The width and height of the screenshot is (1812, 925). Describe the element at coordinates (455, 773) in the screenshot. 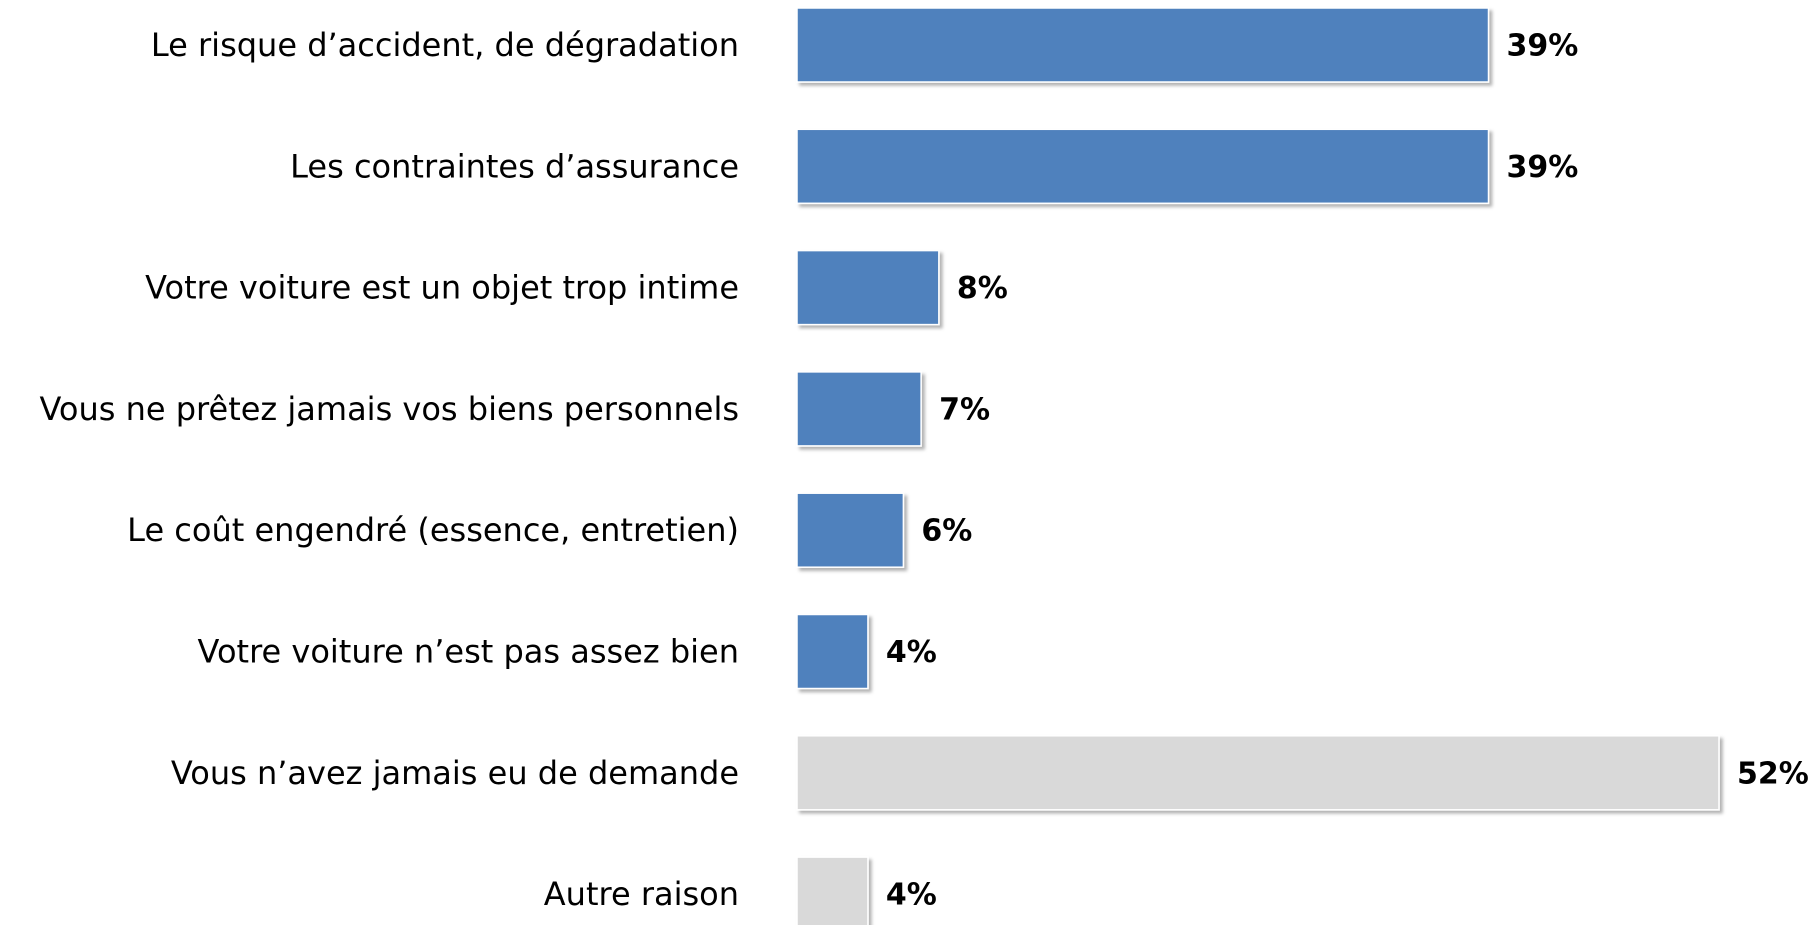

I see `category-label: Vous n’avez jamais eu de demande` at that location.